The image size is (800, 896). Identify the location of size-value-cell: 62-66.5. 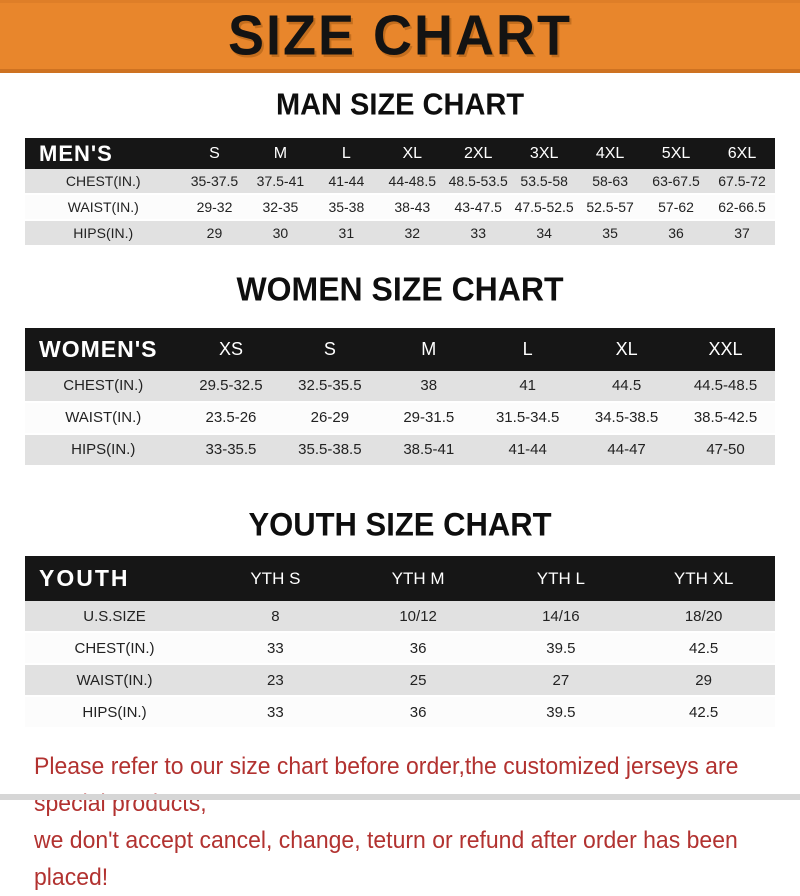
(742, 207).